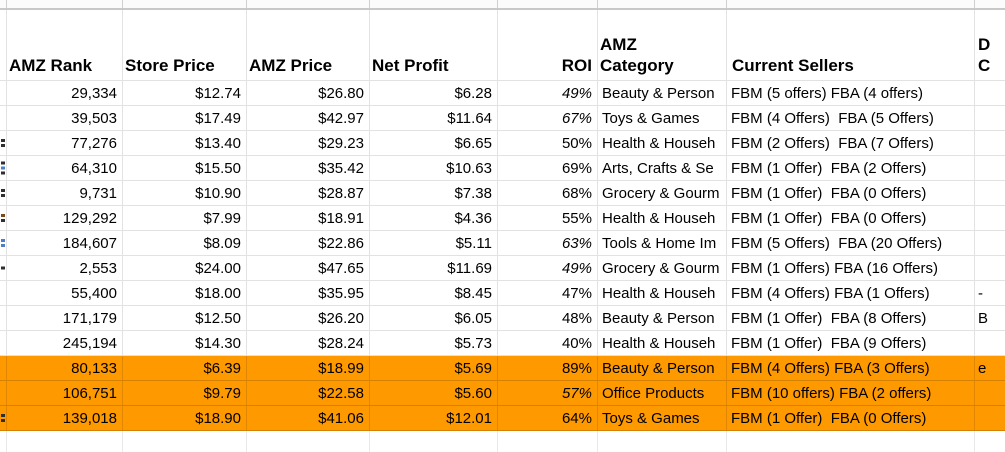  What do you see at coordinates (662, 393) in the screenshot?
I see `cell-amz-category: Office Products` at bounding box center [662, 393].